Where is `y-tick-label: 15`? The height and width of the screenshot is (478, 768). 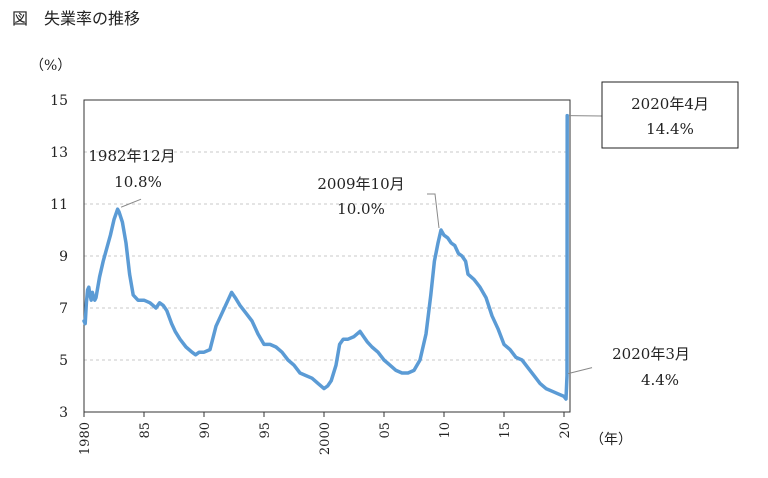
y-tick-label: 15 is located at coordinates (59, 101).